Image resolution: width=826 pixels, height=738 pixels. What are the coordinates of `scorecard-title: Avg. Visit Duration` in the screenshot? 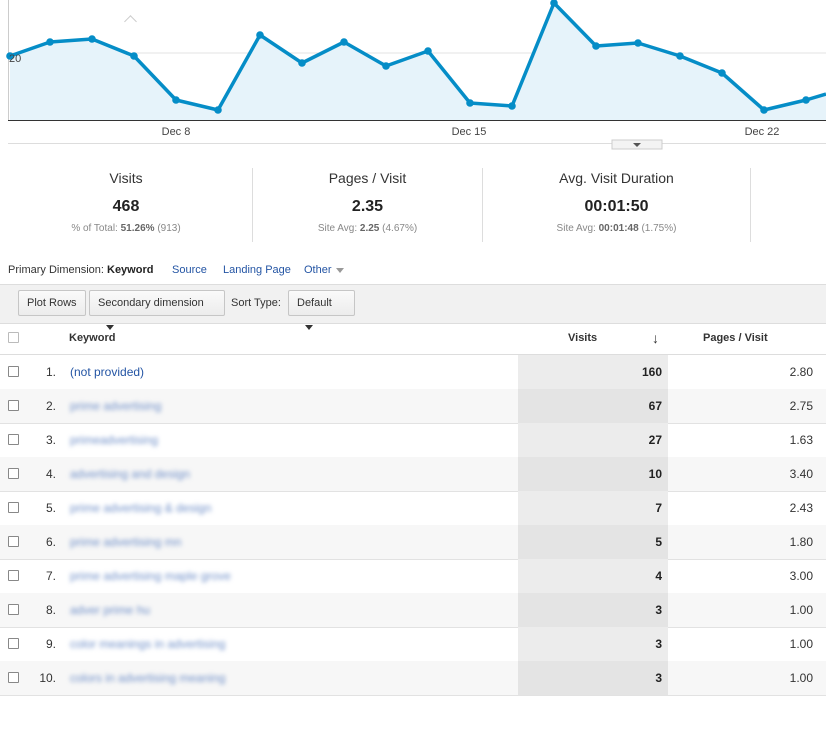 It's located at (616, 178).